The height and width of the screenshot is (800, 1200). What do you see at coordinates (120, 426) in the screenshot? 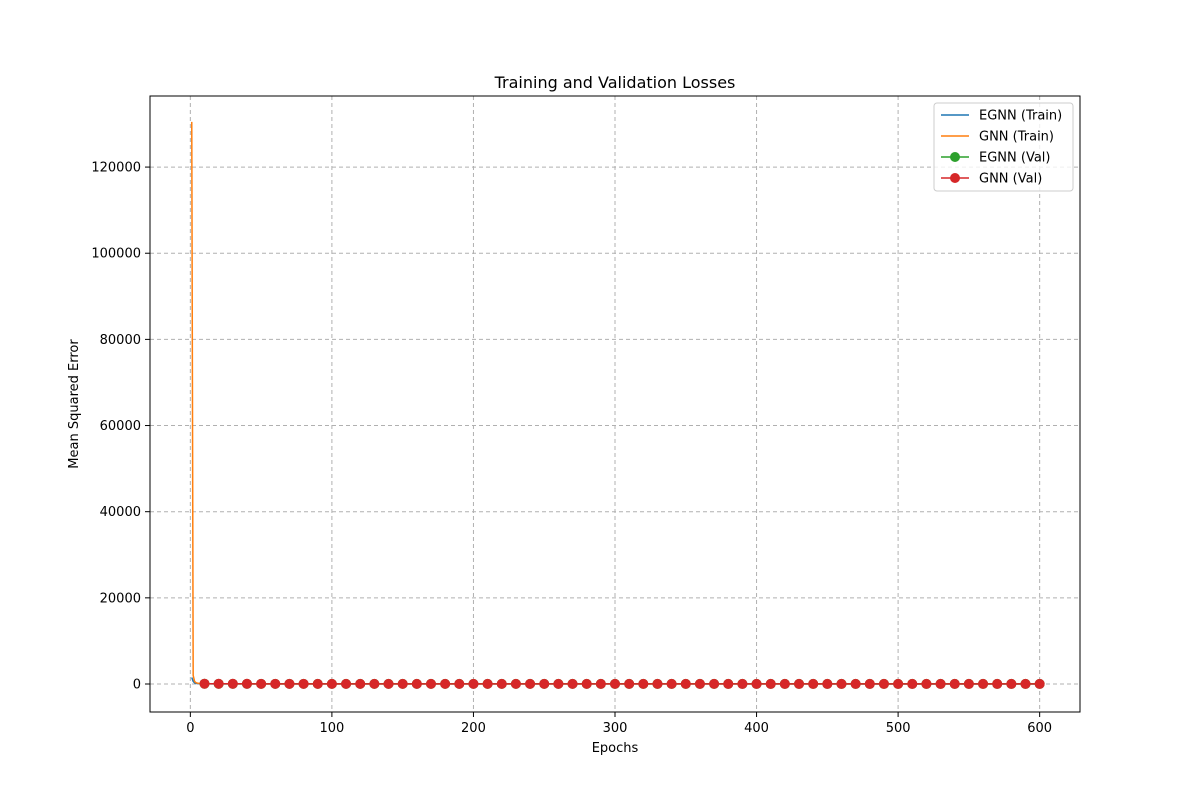
I see `y-tick-label: 60000` at bounding box center [120, 426].